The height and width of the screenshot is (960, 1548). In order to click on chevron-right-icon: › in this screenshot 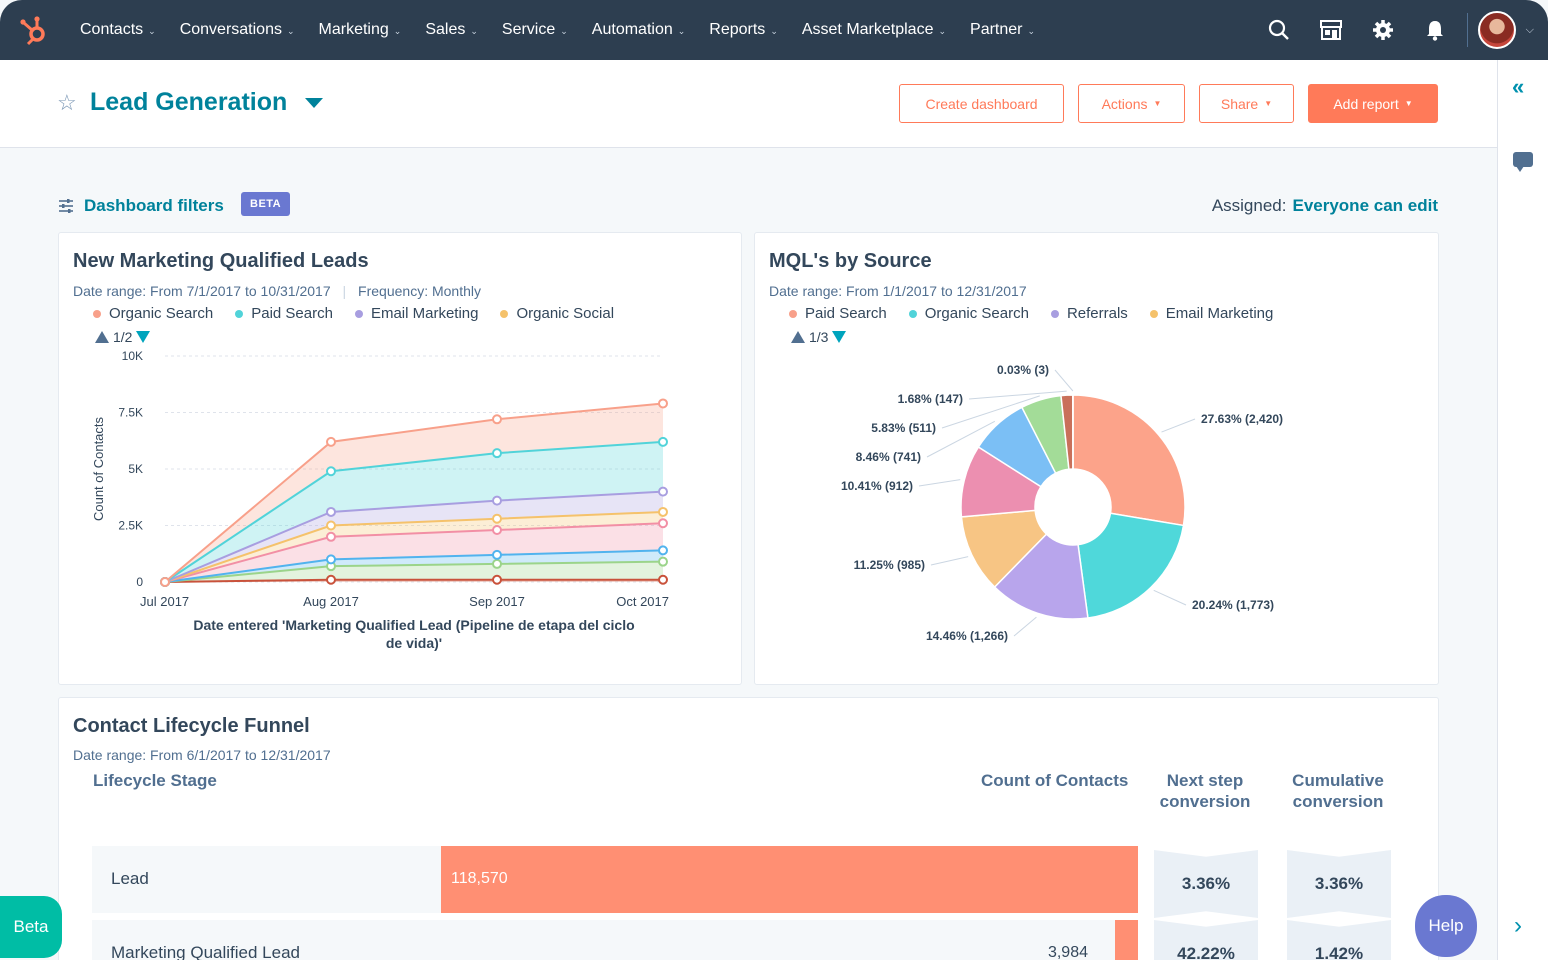, I will do `click(1518, 925)`.